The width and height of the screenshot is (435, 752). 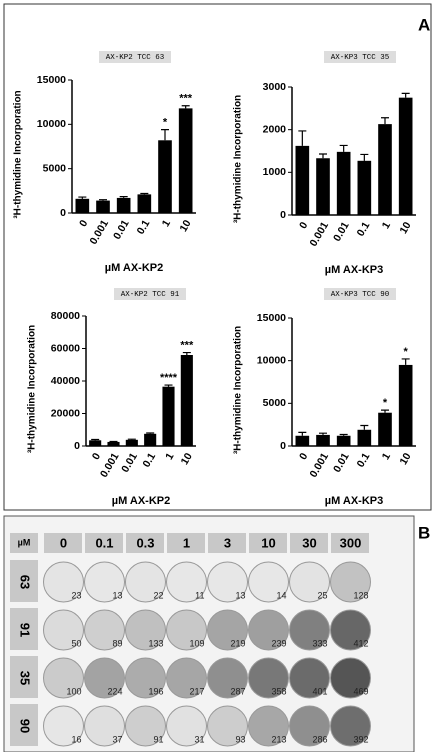 What do you see at coordinates (360, 643) in the screenshot?
I see `colony-count: 412` at bounding box center [360, 643].